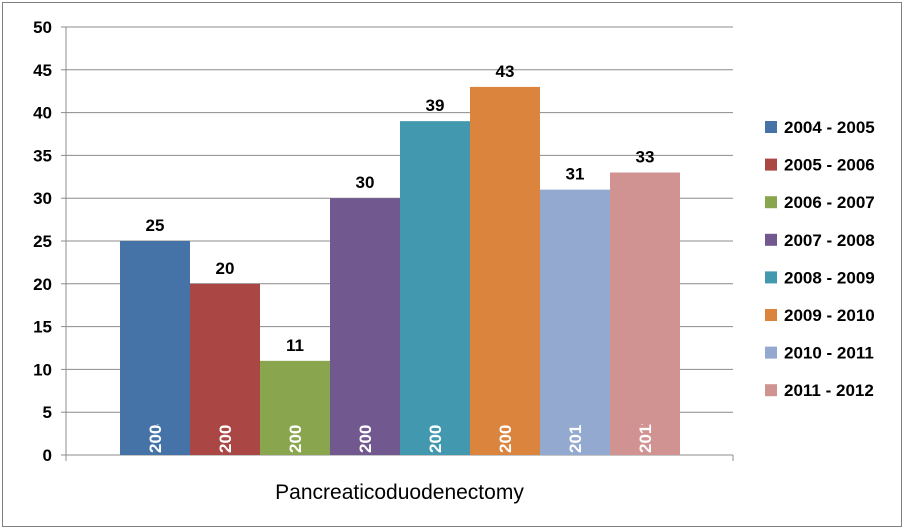 The height and width of the screenshot is (531, 906). What do you see at coordinates (295, 345) in the screenshot?
I see `bar-value-label: 11` at bounding box center [295, 345].